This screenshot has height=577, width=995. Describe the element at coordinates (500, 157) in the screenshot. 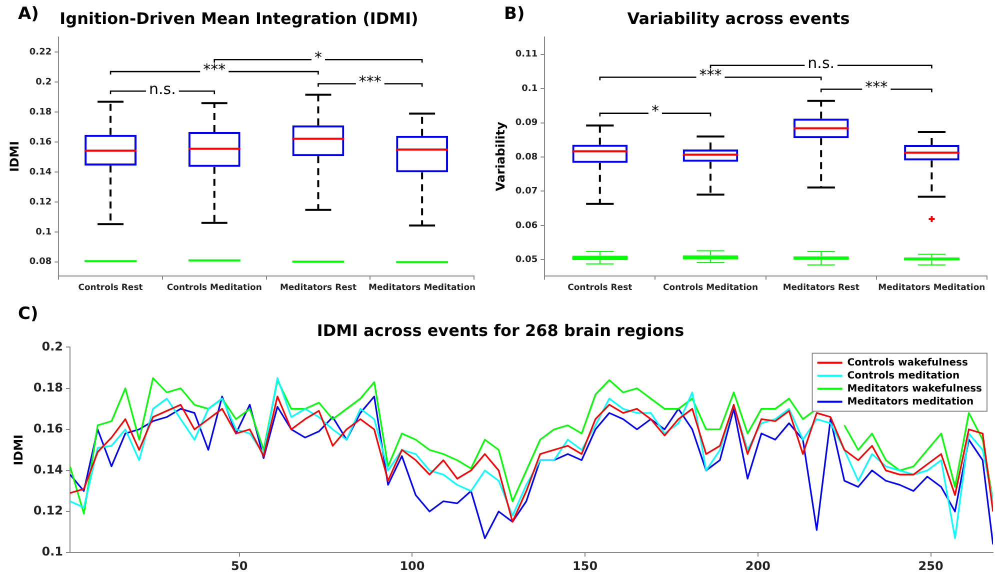

I see `y-axis-title: Variability` at that location.